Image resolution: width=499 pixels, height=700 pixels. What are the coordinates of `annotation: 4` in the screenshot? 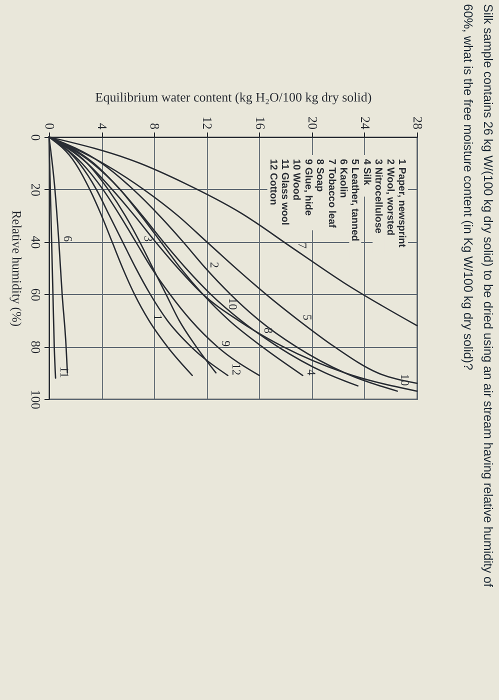 It's located at (311, 372).